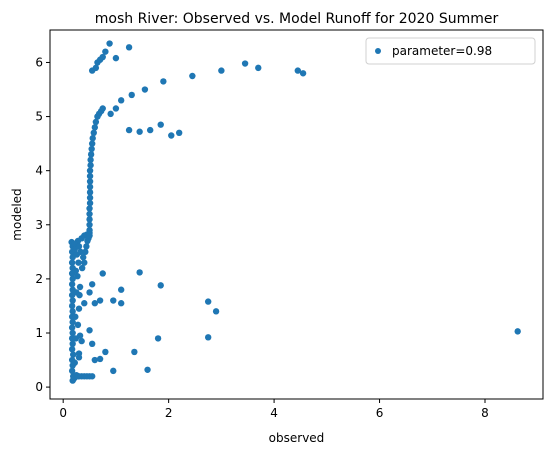 Image resolution: width=554 pixels, height=455 pixels. Describe the element at coordinates (39, 333) in the screenshot. I see `y-tick-label: 1` at that location.